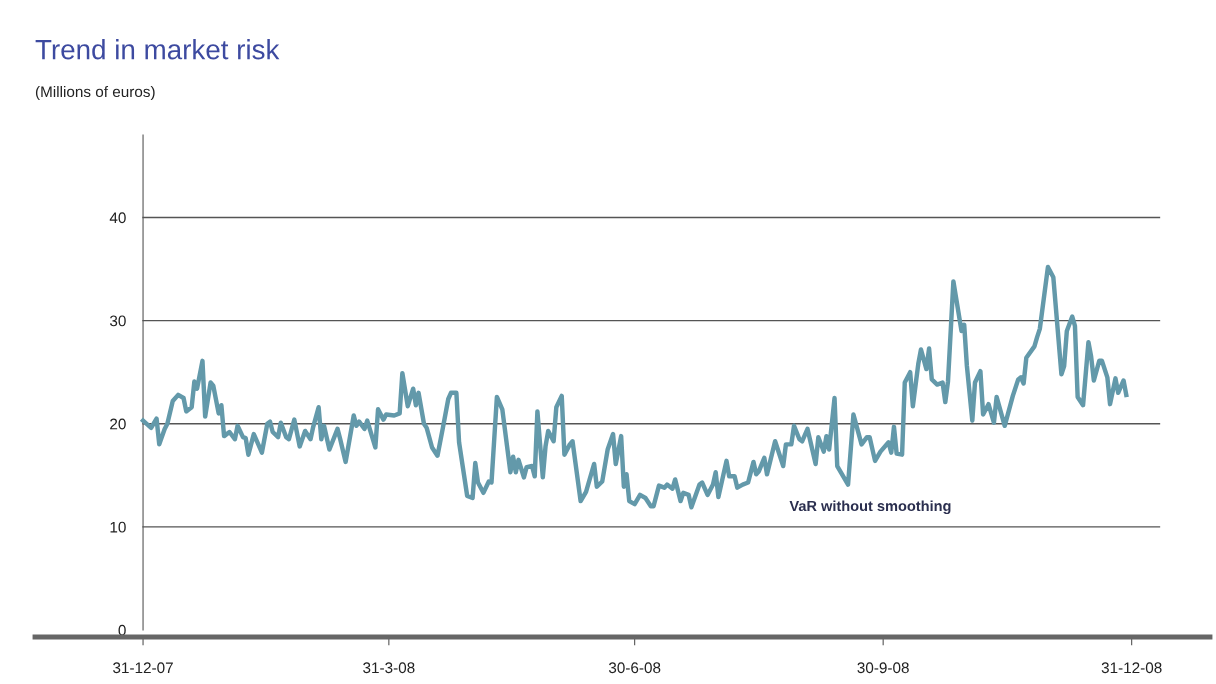 This screenshot has height=684, width=1216. Describe the element at coordinates (117, 218) in the screenshot. I see `y-tick-label: 40` at that location.